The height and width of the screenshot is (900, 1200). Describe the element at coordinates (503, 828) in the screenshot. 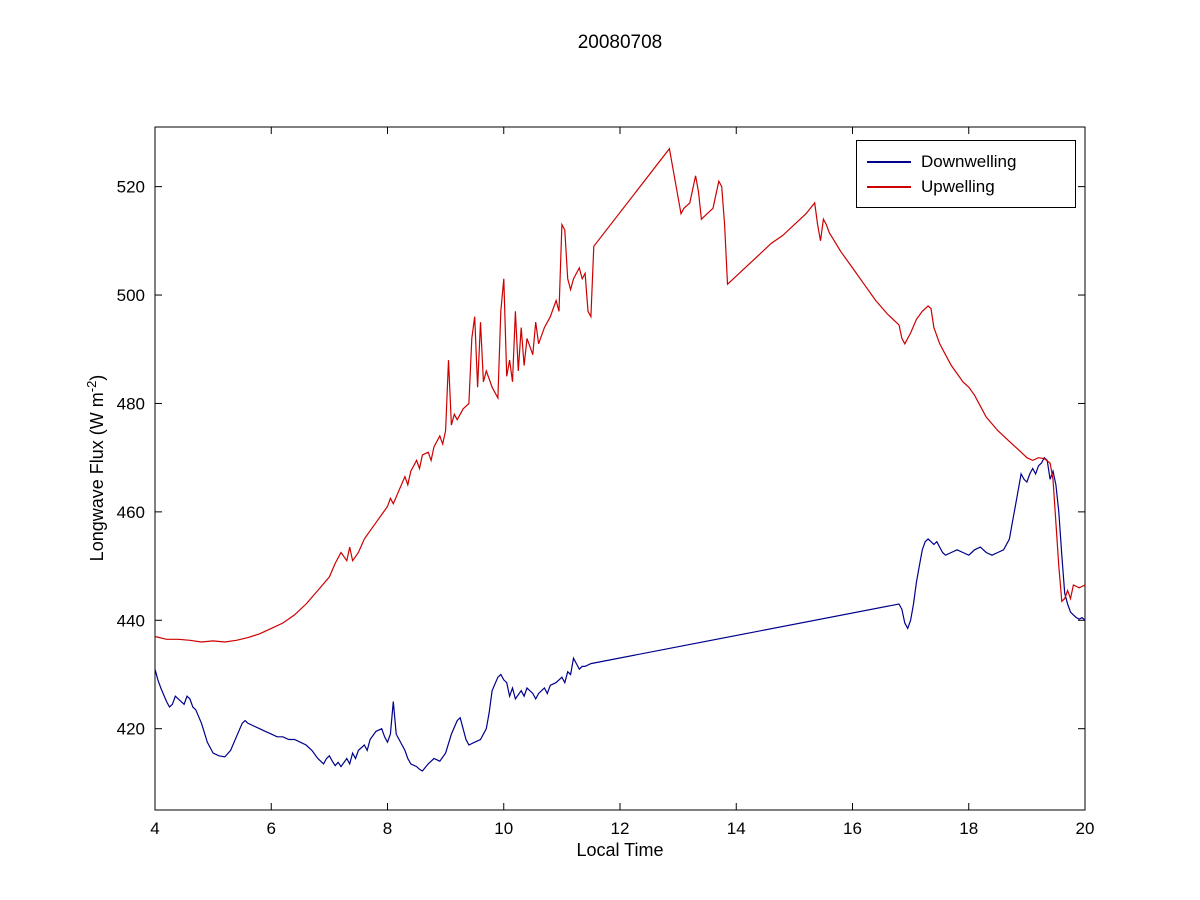

I see `x-tick-label: 10` at that location.